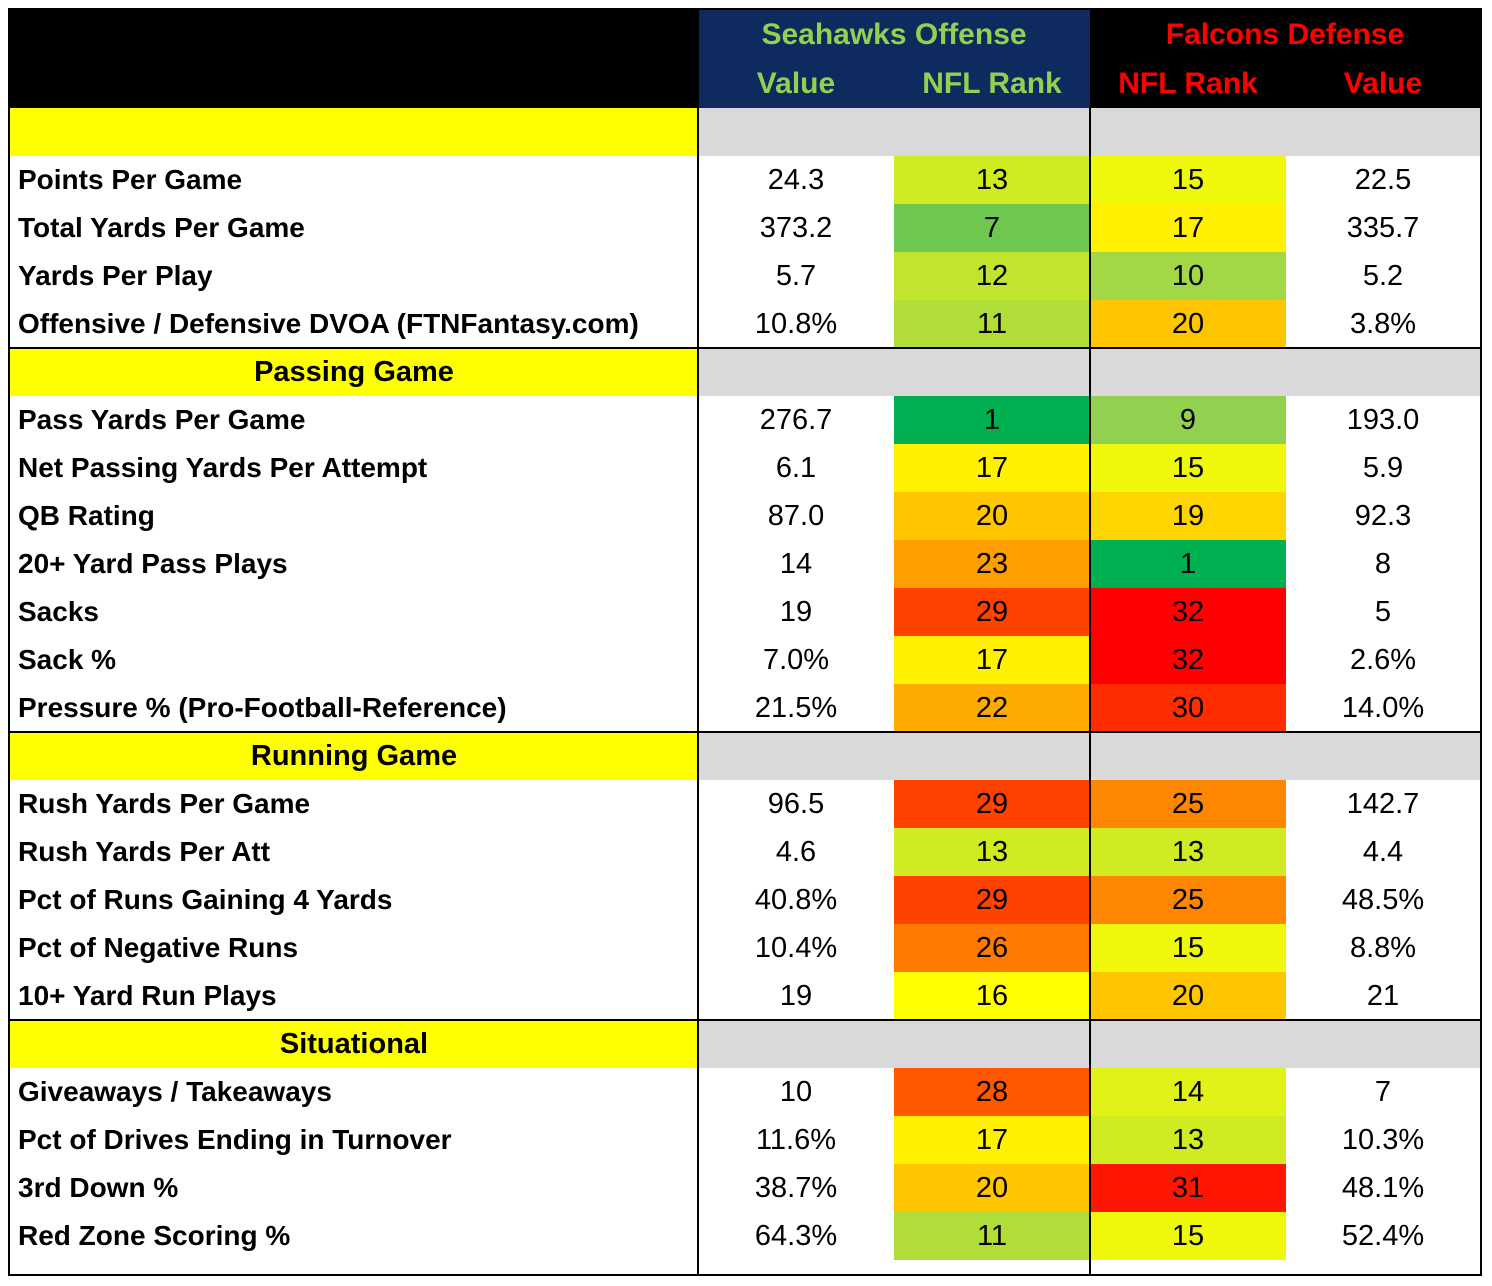 The width and height of the screenshot is (1492, 1286). I want to click on stat-label: Pct of Runs Gaining 4 Yards, so click(205, 899).